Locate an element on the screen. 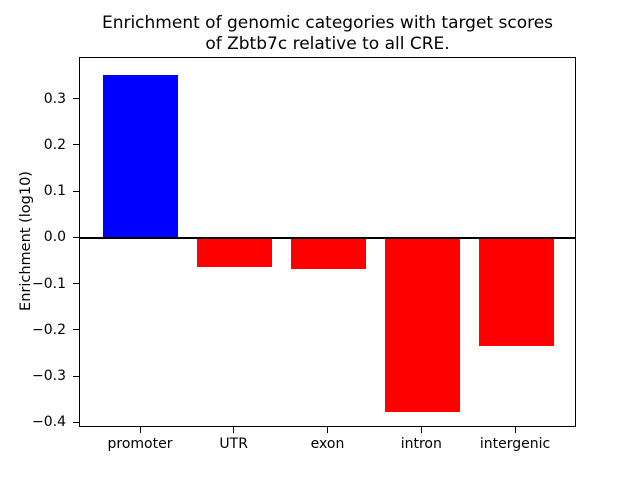 The image size is (640, 480). chart-title-line2: of Zbtb7c relative to all CRE. is located at coordinates (327, 44).